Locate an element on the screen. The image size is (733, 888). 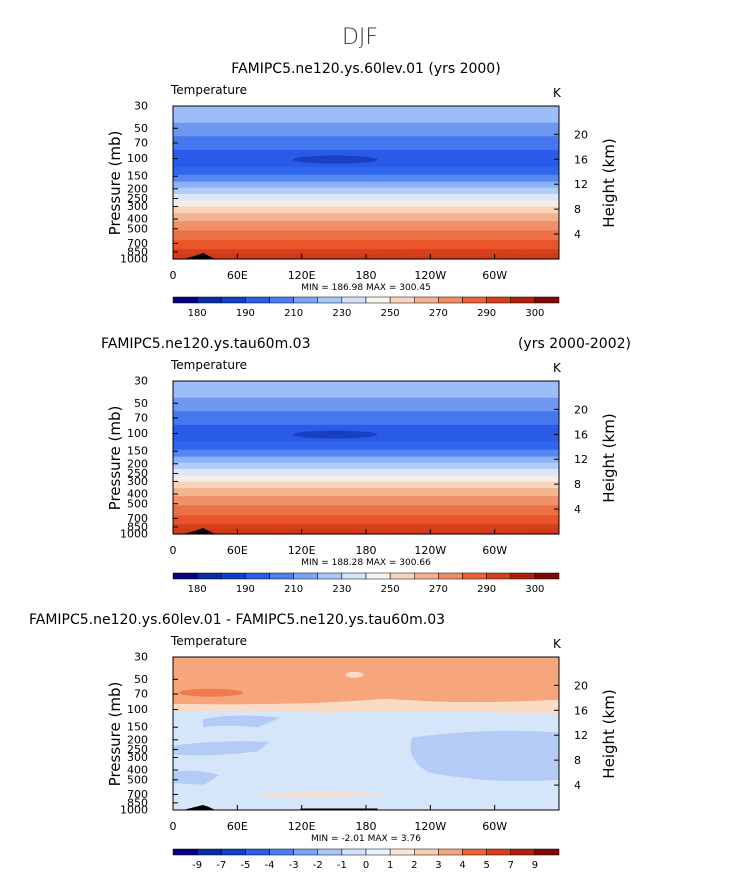
stats-b: MIN = 188.28 MAX = 300.66 is located at coordinates (366, 563).